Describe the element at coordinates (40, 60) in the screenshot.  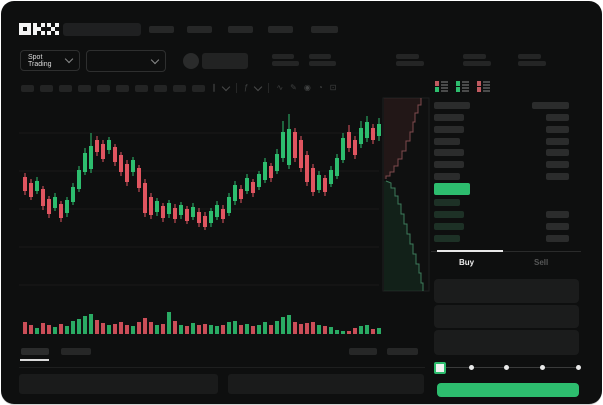
I see `market-type-label: Spot Trading` at that location.